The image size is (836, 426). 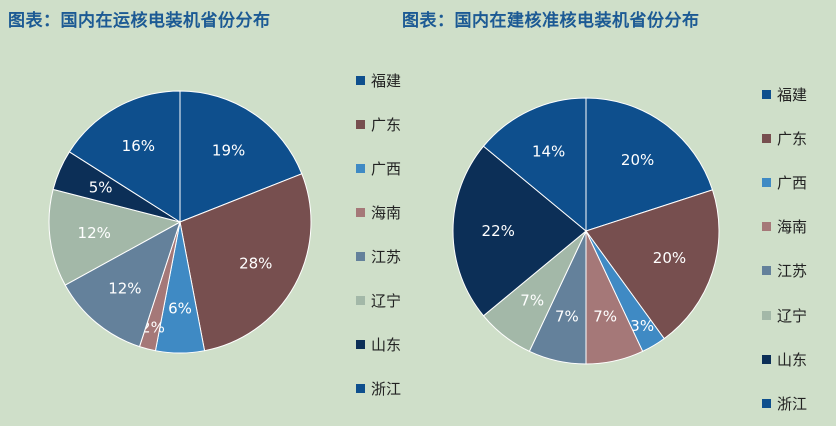 I want to click on data-label-guangxi: 3%, so click(x=642, y=326).